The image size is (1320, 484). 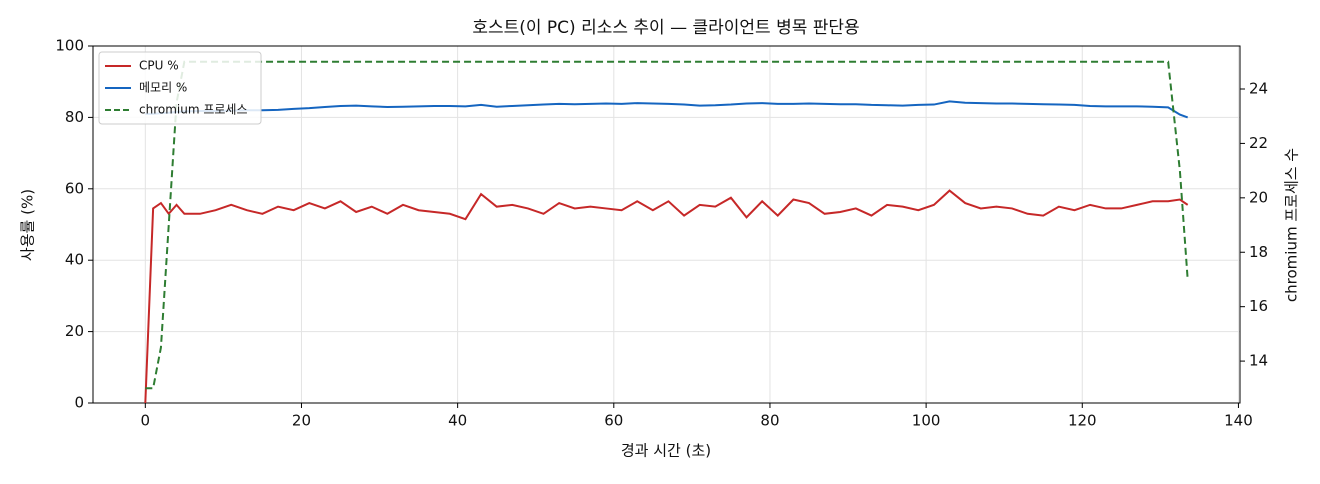 What do you see at coordinates (159, 66) in the screenshot?
I see `legend-label: CPU %` at bounding box center [159, 66].